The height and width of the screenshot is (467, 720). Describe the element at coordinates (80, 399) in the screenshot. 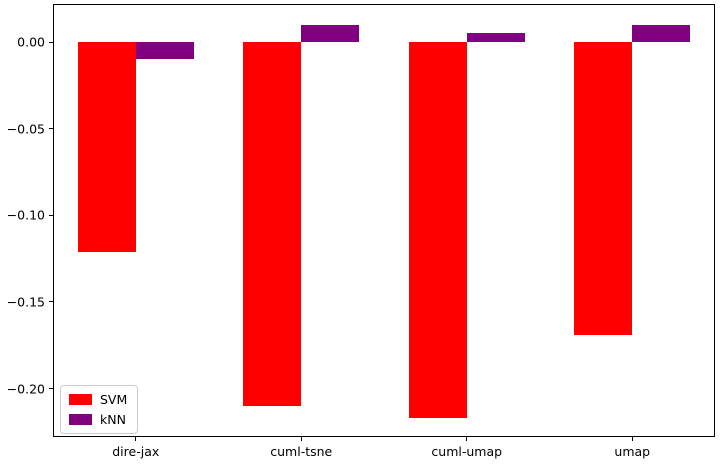

I see `legend-swatch-svm` at that location.